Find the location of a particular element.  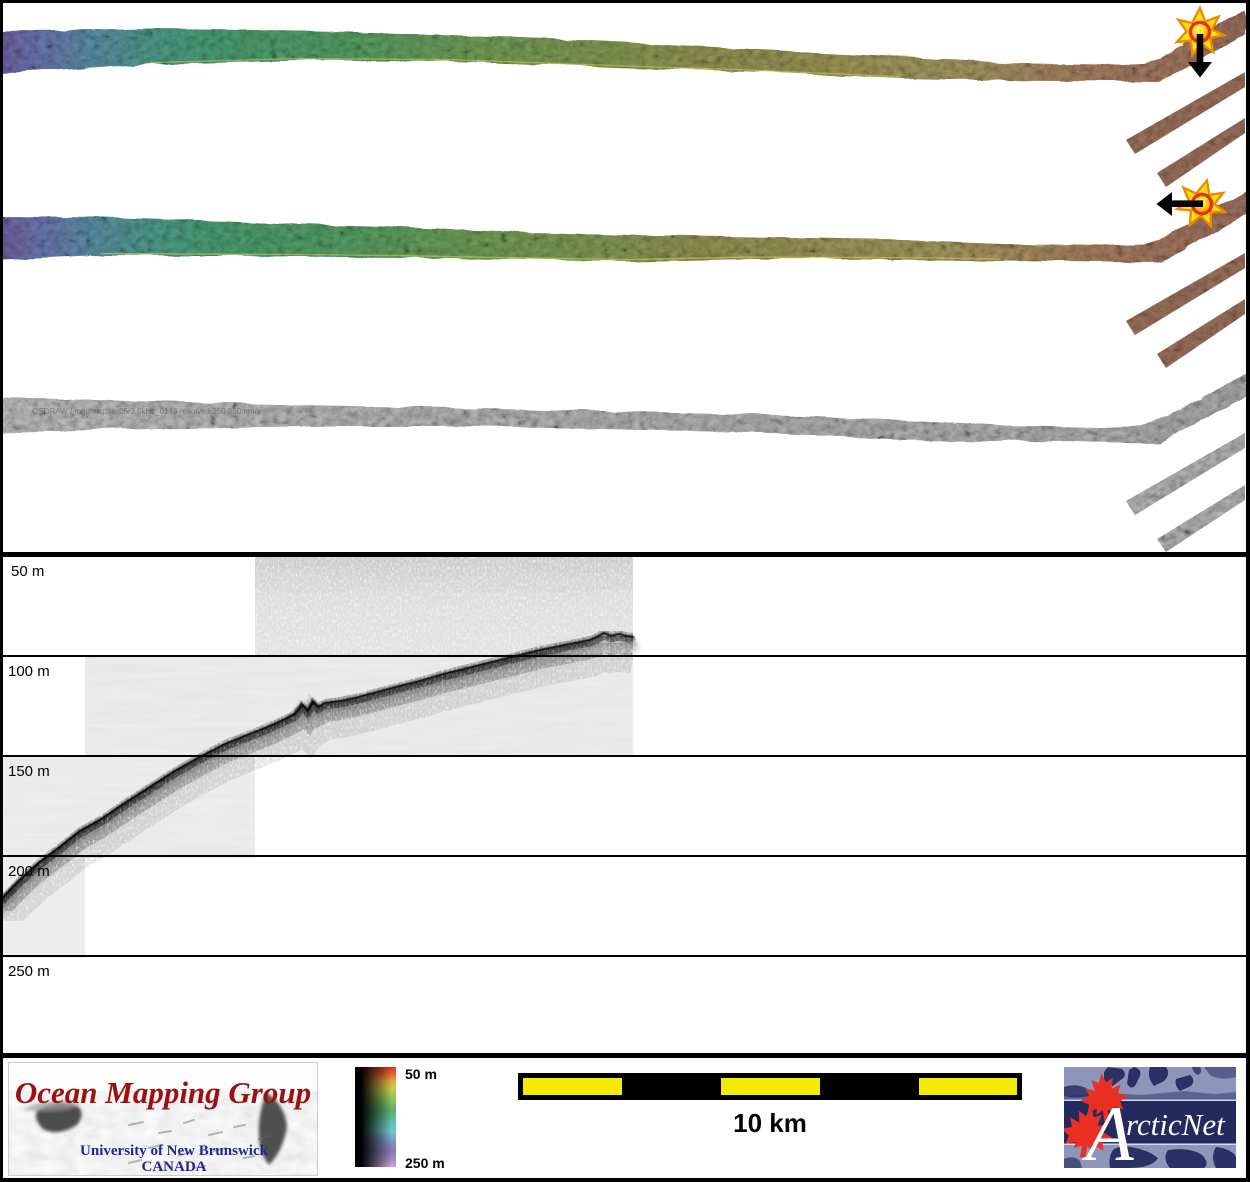

svg-text: CANADA is located at coordinates (174, 1167).